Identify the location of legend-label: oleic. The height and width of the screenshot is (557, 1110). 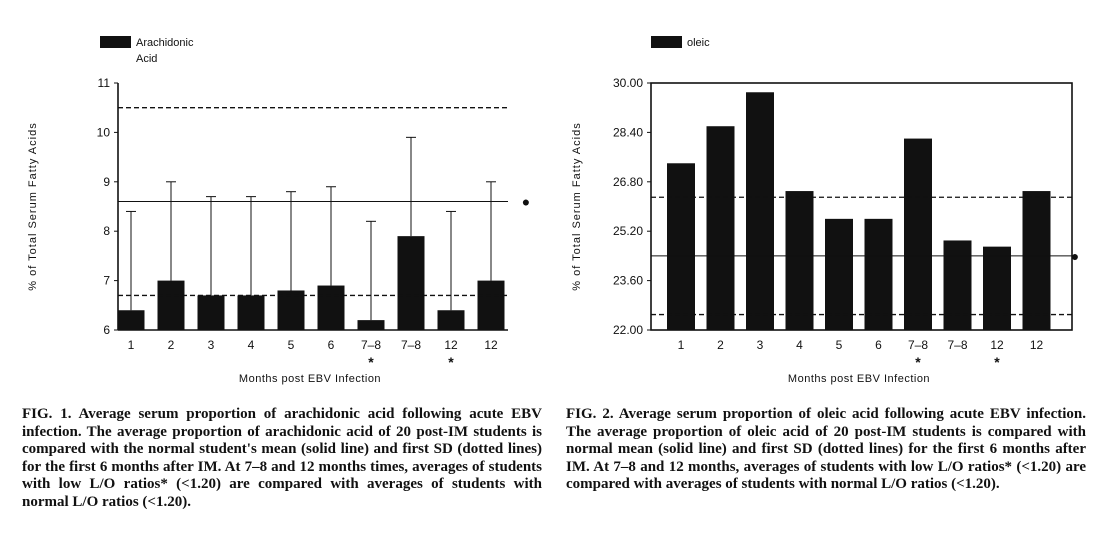
(698, 43).